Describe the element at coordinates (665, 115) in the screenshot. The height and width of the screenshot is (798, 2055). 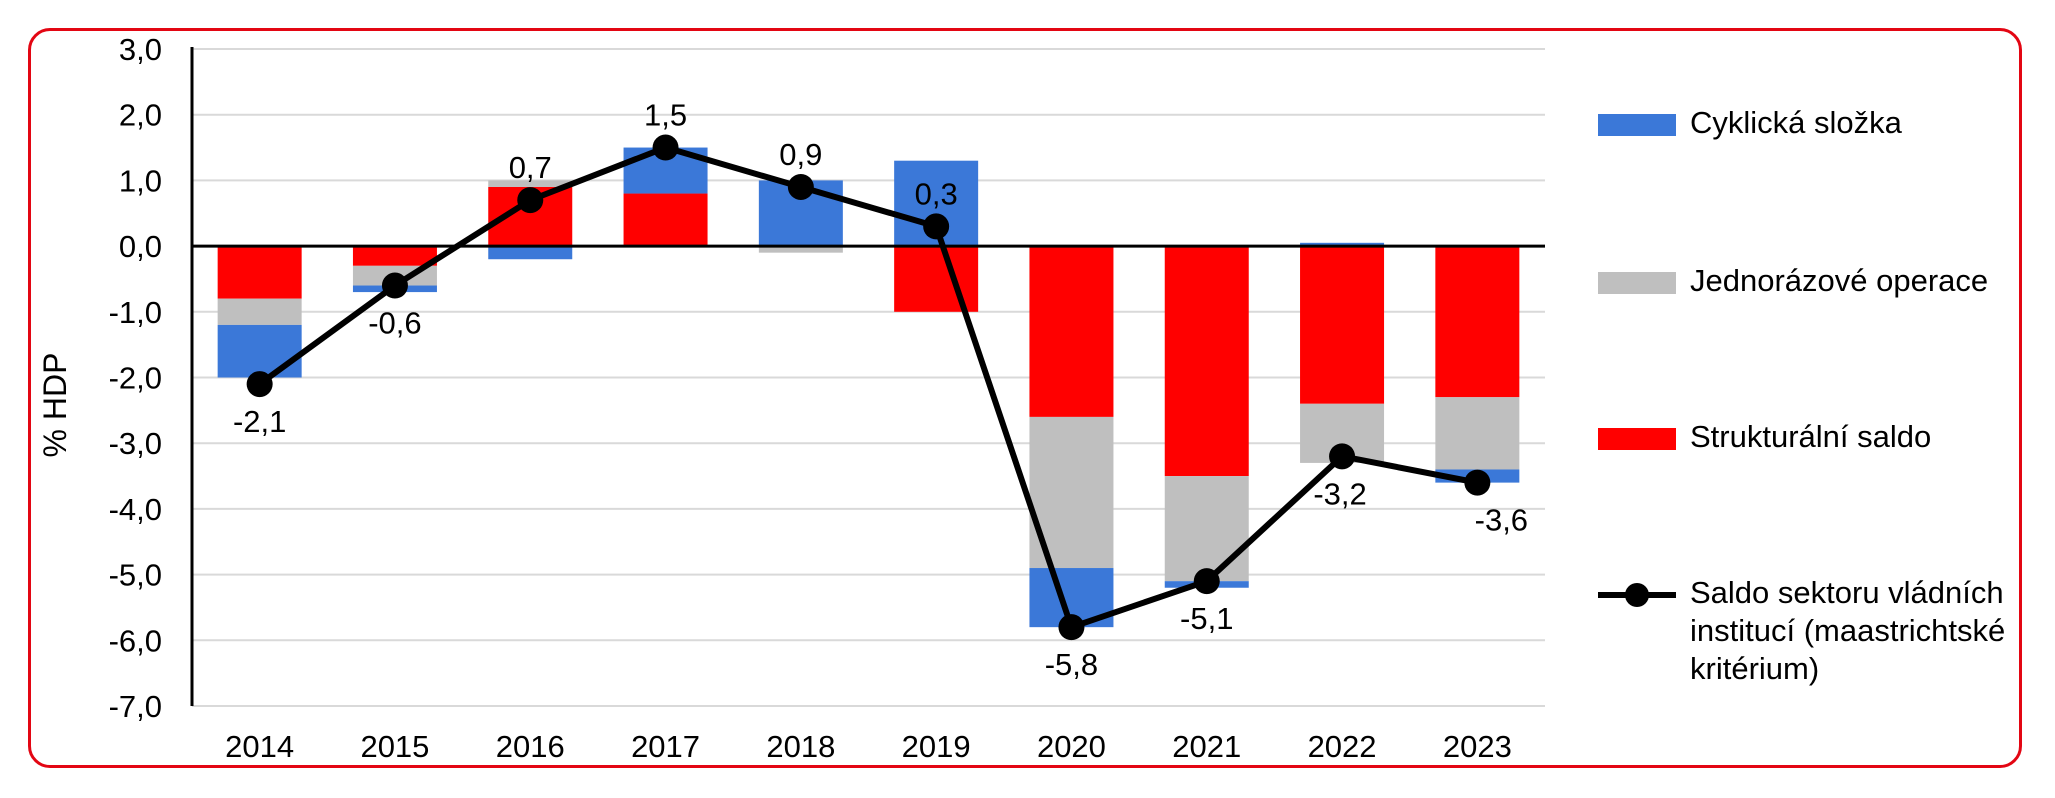
I see `data-label-2017: 1,5` at that location.